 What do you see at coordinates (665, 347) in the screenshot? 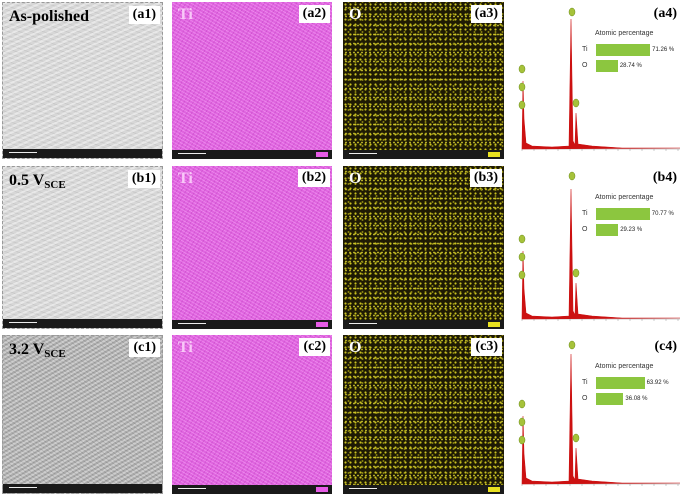
I see `panel-label-c4: (c4)` at bounding box center [665, 347].